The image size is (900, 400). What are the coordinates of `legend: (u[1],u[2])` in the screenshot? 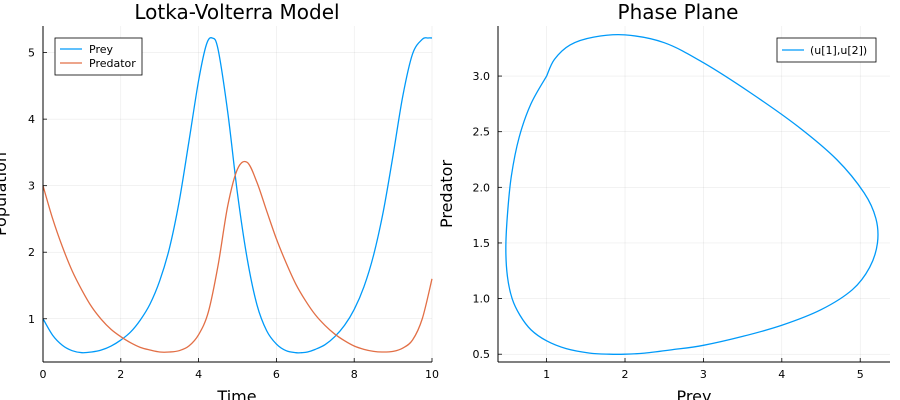 It's located at (826, 50).